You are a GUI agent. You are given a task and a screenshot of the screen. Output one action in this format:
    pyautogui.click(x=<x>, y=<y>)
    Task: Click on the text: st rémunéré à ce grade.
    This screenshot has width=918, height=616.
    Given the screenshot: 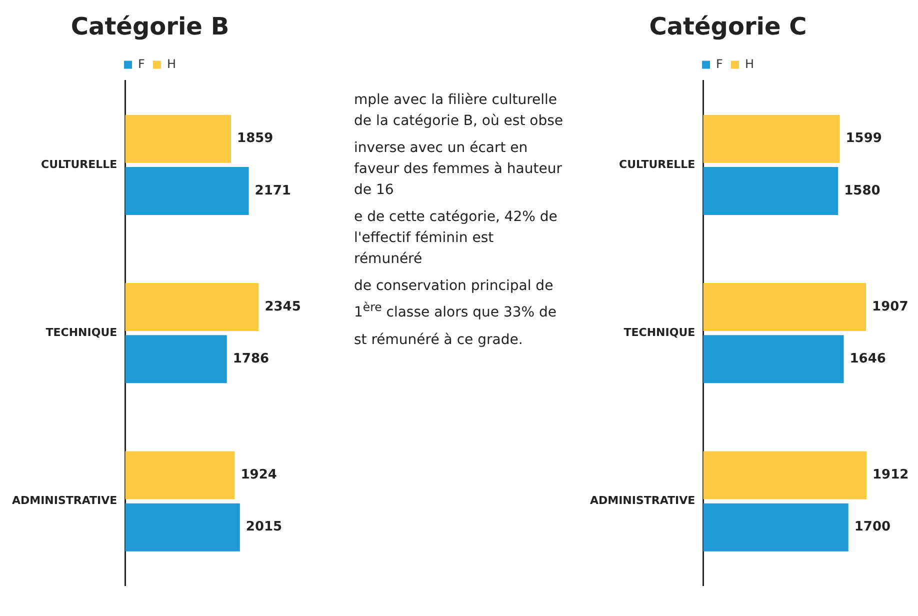 What is the action you would take?
    pyautogui.click(x=439, y=340)
    